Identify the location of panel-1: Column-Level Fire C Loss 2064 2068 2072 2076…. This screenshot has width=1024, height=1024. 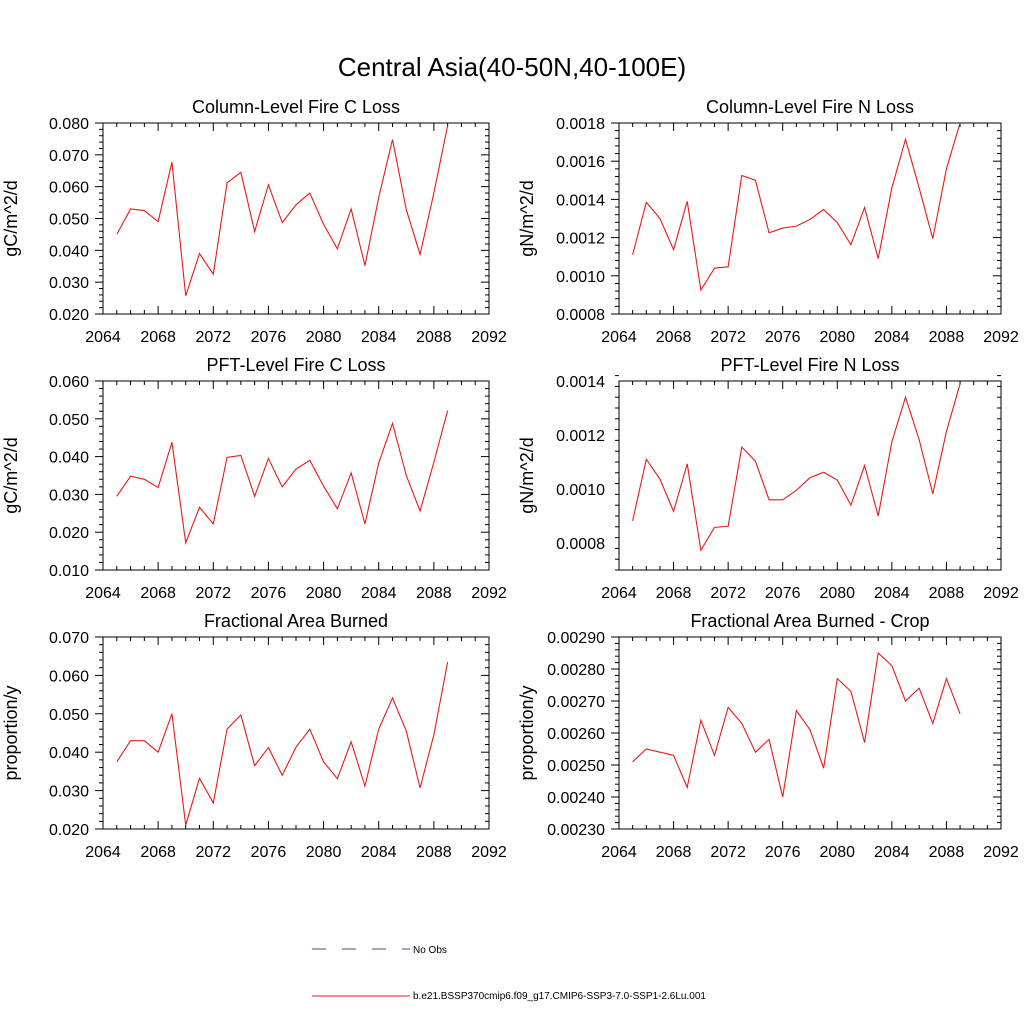
(254, 221).